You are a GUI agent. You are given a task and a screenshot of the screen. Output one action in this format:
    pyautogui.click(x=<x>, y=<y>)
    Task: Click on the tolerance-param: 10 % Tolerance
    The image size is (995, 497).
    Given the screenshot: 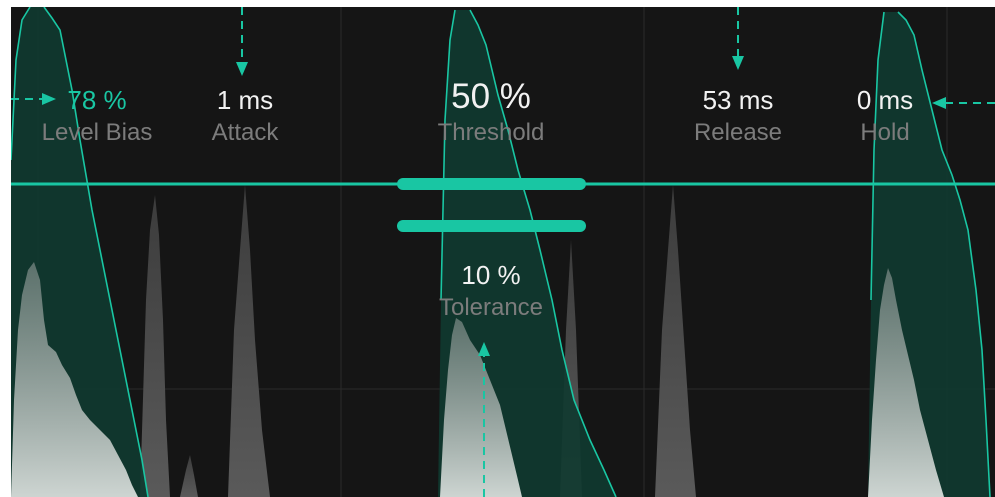 What is the action you would take?
    pyautogui.click(x=491, y=291)
    